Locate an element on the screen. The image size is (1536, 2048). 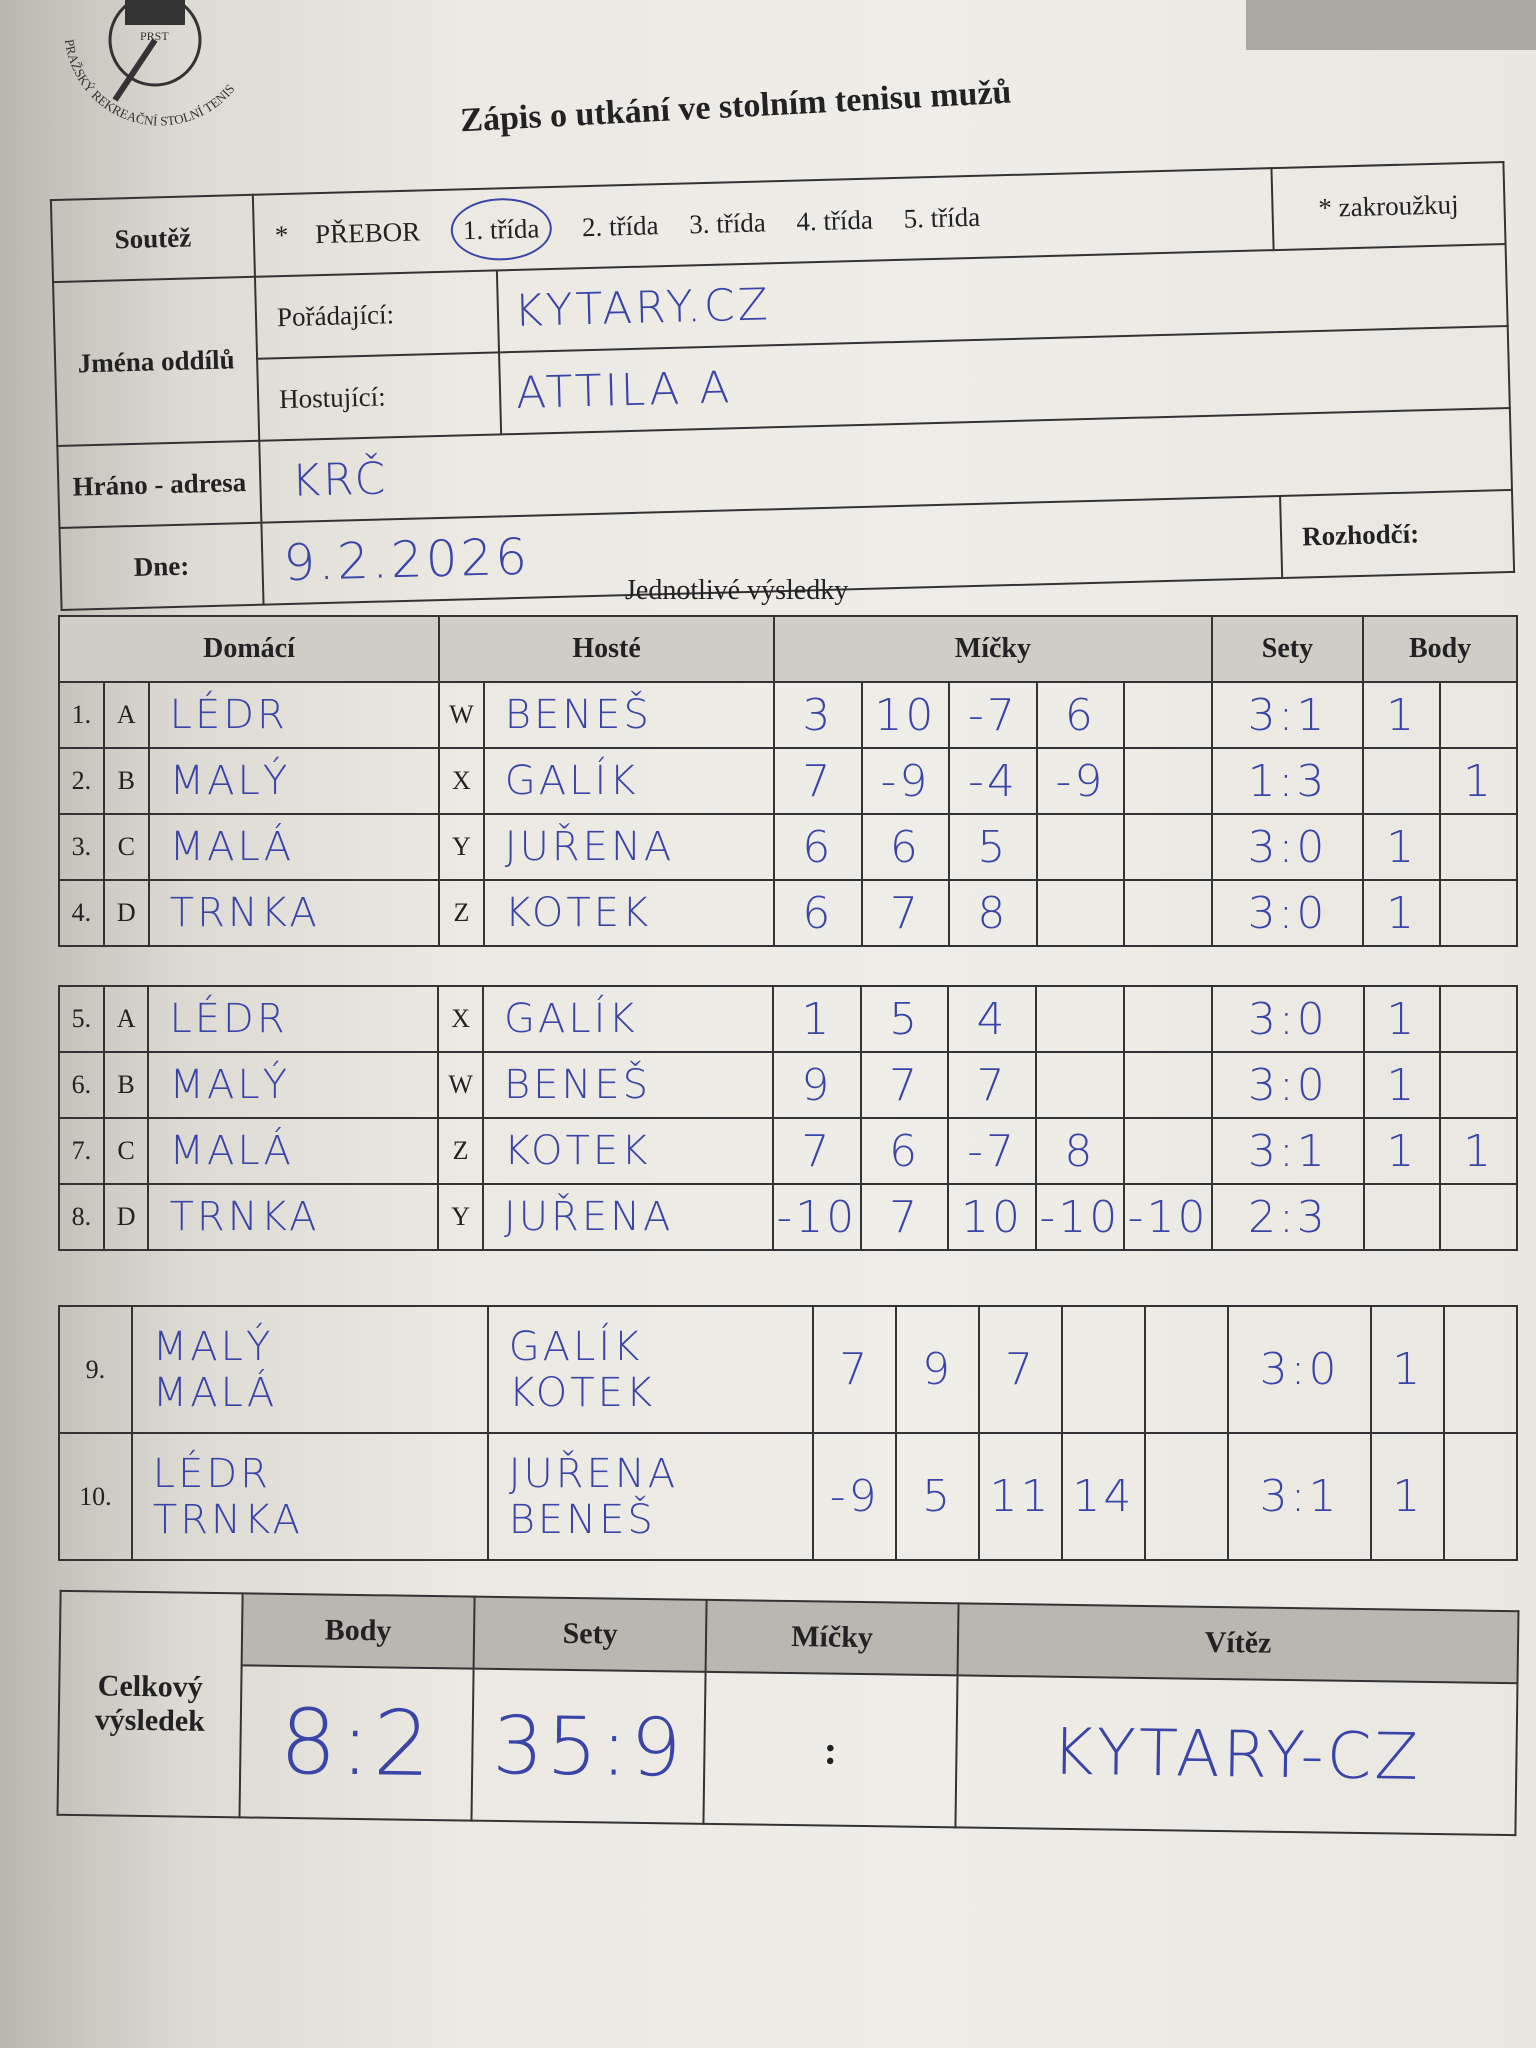
set-score: 14 is located at coordinates (1103, 1496).